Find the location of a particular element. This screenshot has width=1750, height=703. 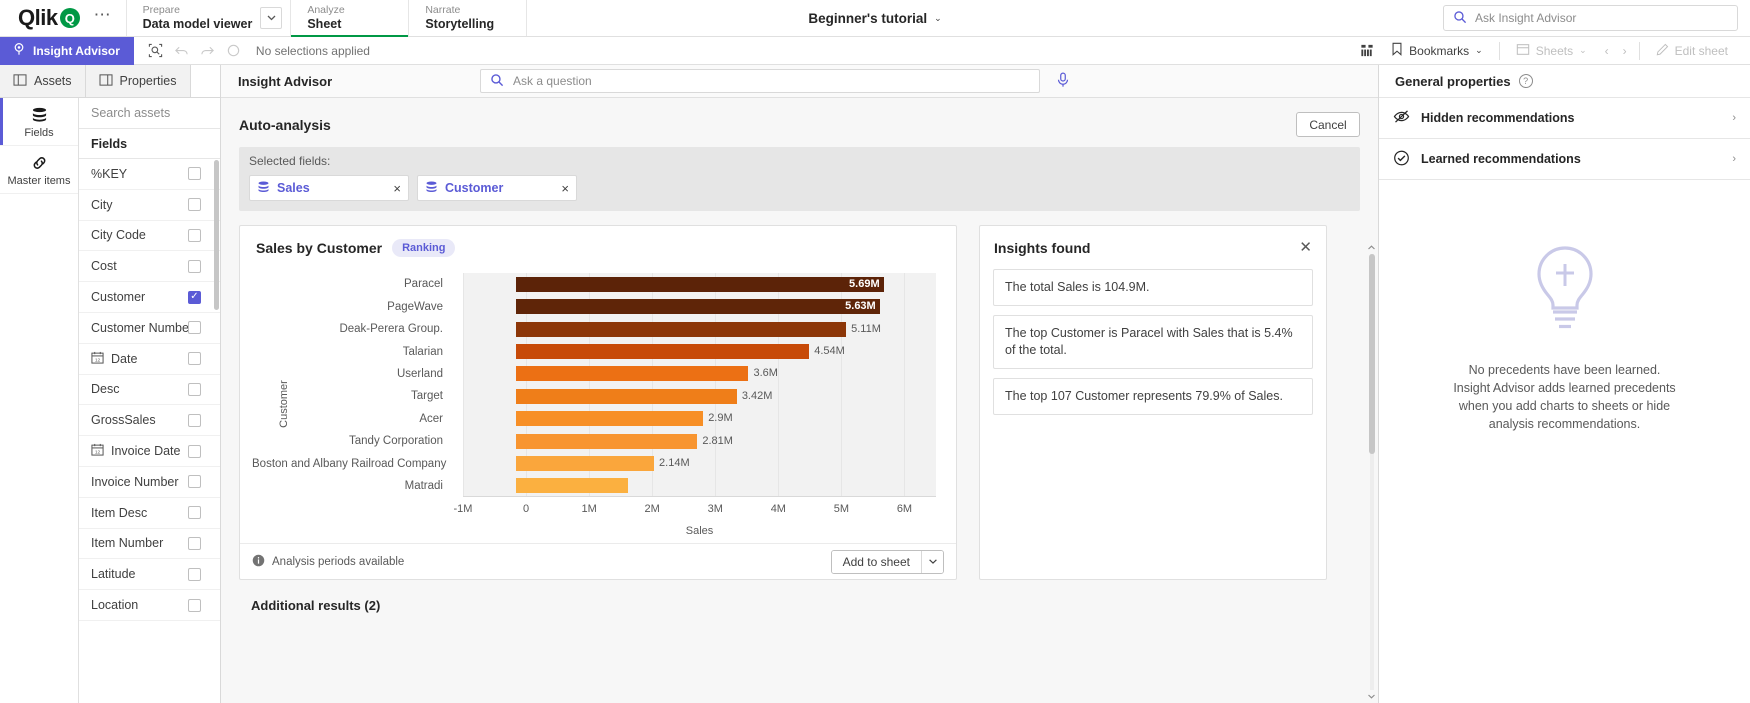

selected-field-chip: Customer × is located at coordinates (497, 188).